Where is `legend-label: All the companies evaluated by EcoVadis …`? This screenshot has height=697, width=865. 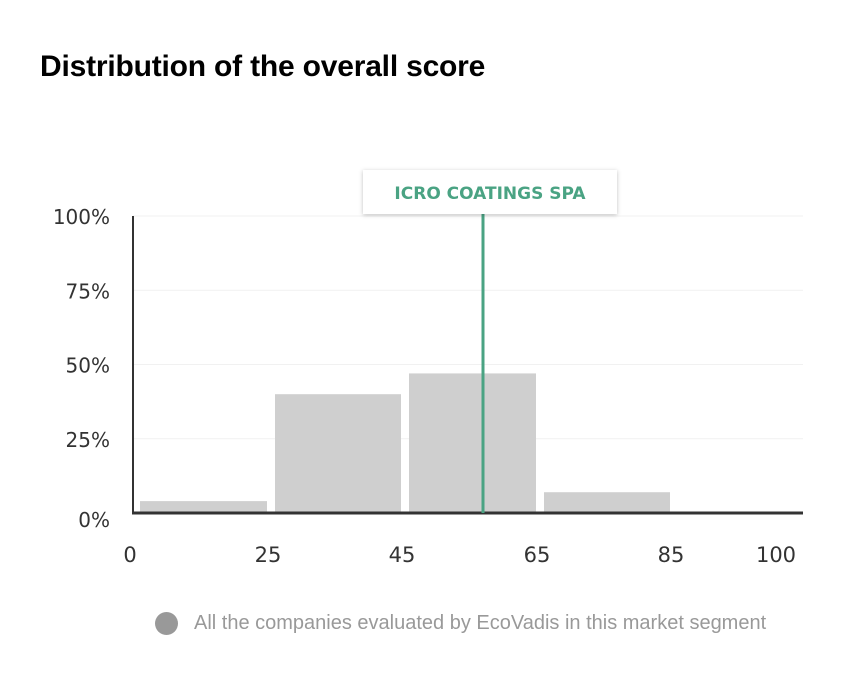 legend-label: All the companies evaluated by EcoVadis … is located at coordinates (480, 623).